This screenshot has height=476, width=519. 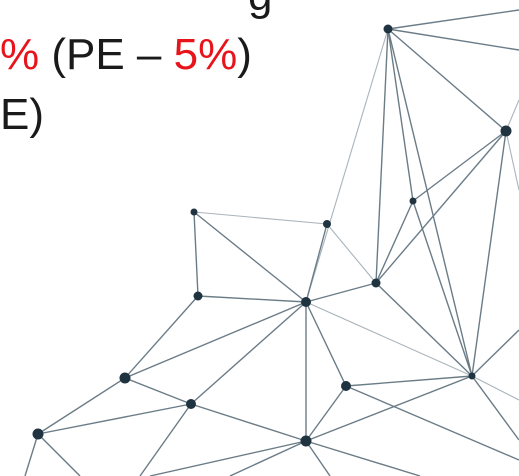 What do you see at coordinates (106, 54) in the screenshot?
I see `text-paren-open: (PE –` at bounding box center [106, 54].